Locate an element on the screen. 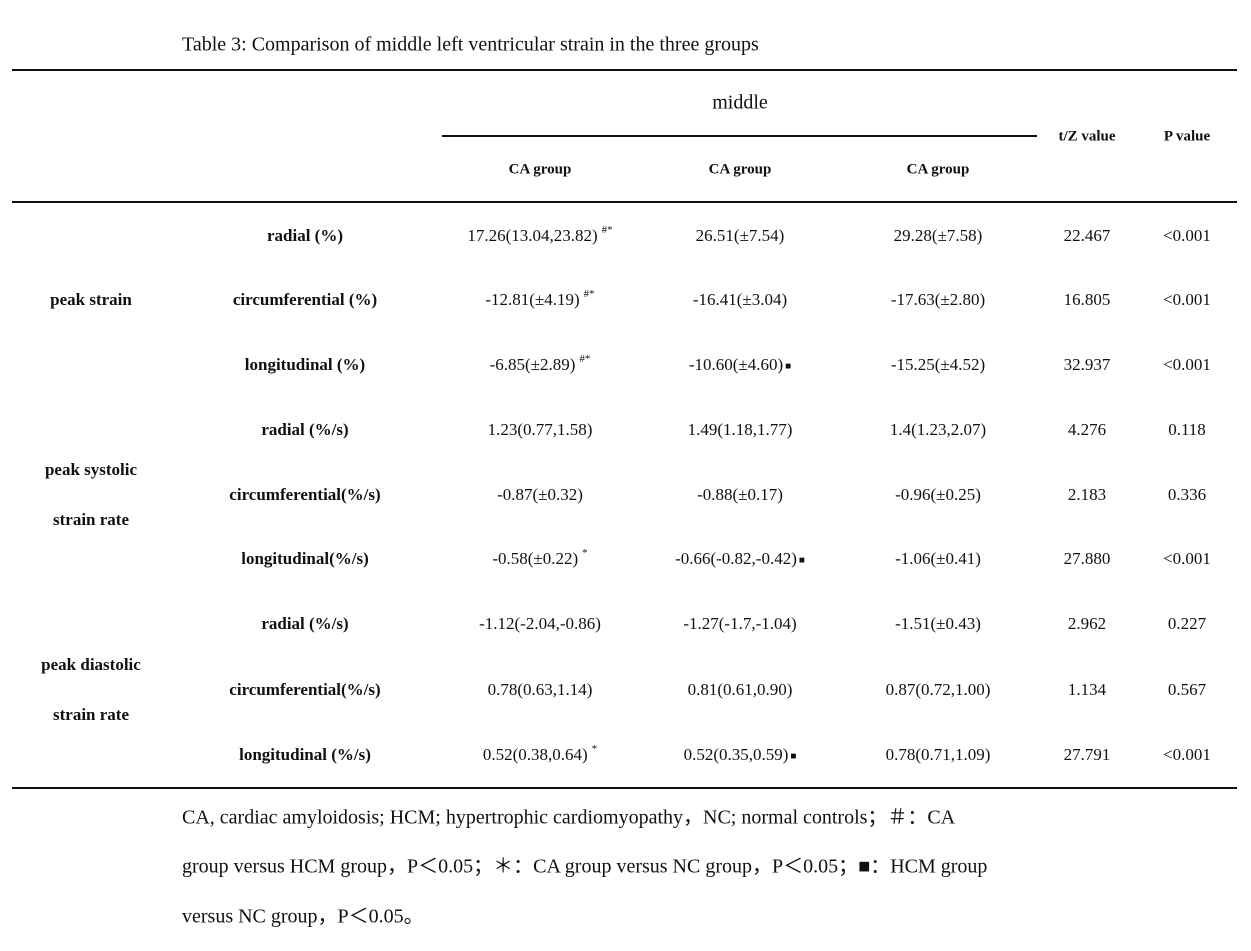  value-text: -1.06(±0.41) is located at coordinates (938, 558).